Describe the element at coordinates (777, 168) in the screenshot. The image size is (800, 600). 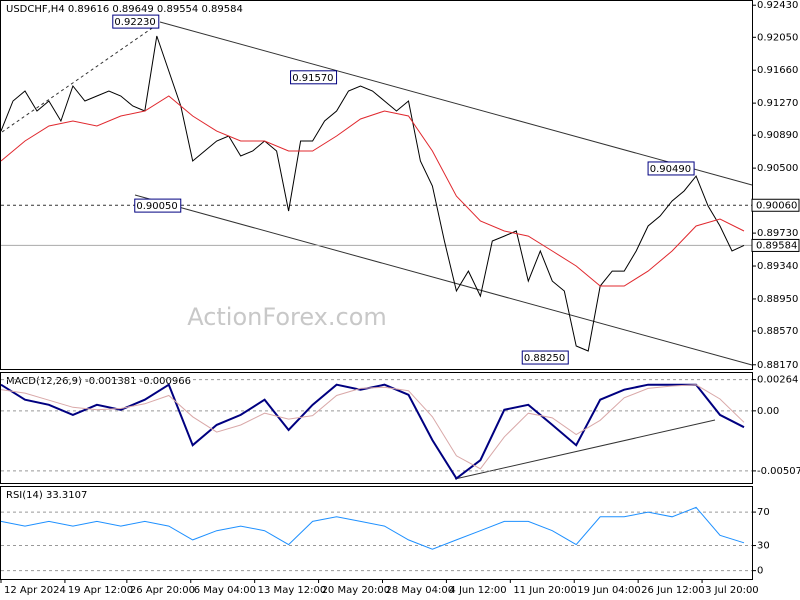
I see `y-tick-label: 0.90500` at that location.